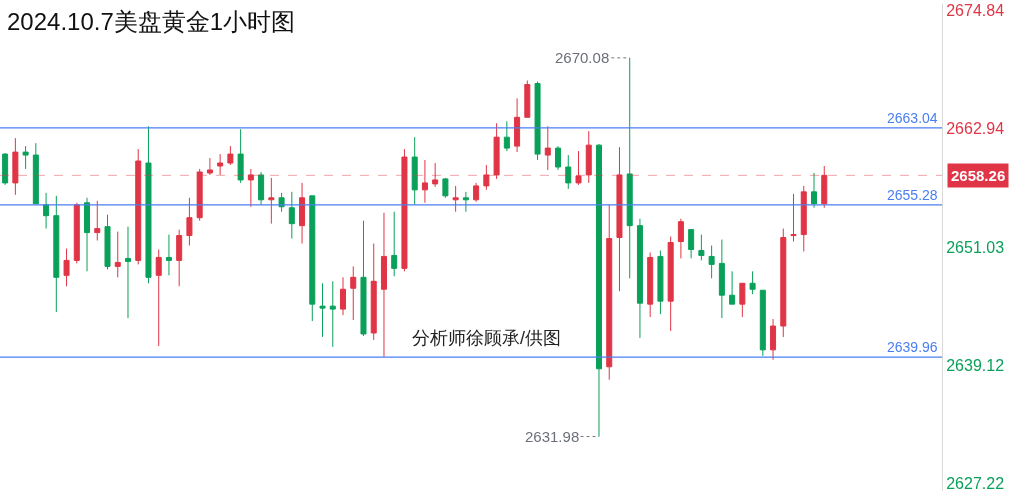 The image size is (1022, 495). What do you see at coordinates (487, 338) in the screenshot?
I see `annotation: 分析师徐顾承/供图` at bounding box center [487, 338].